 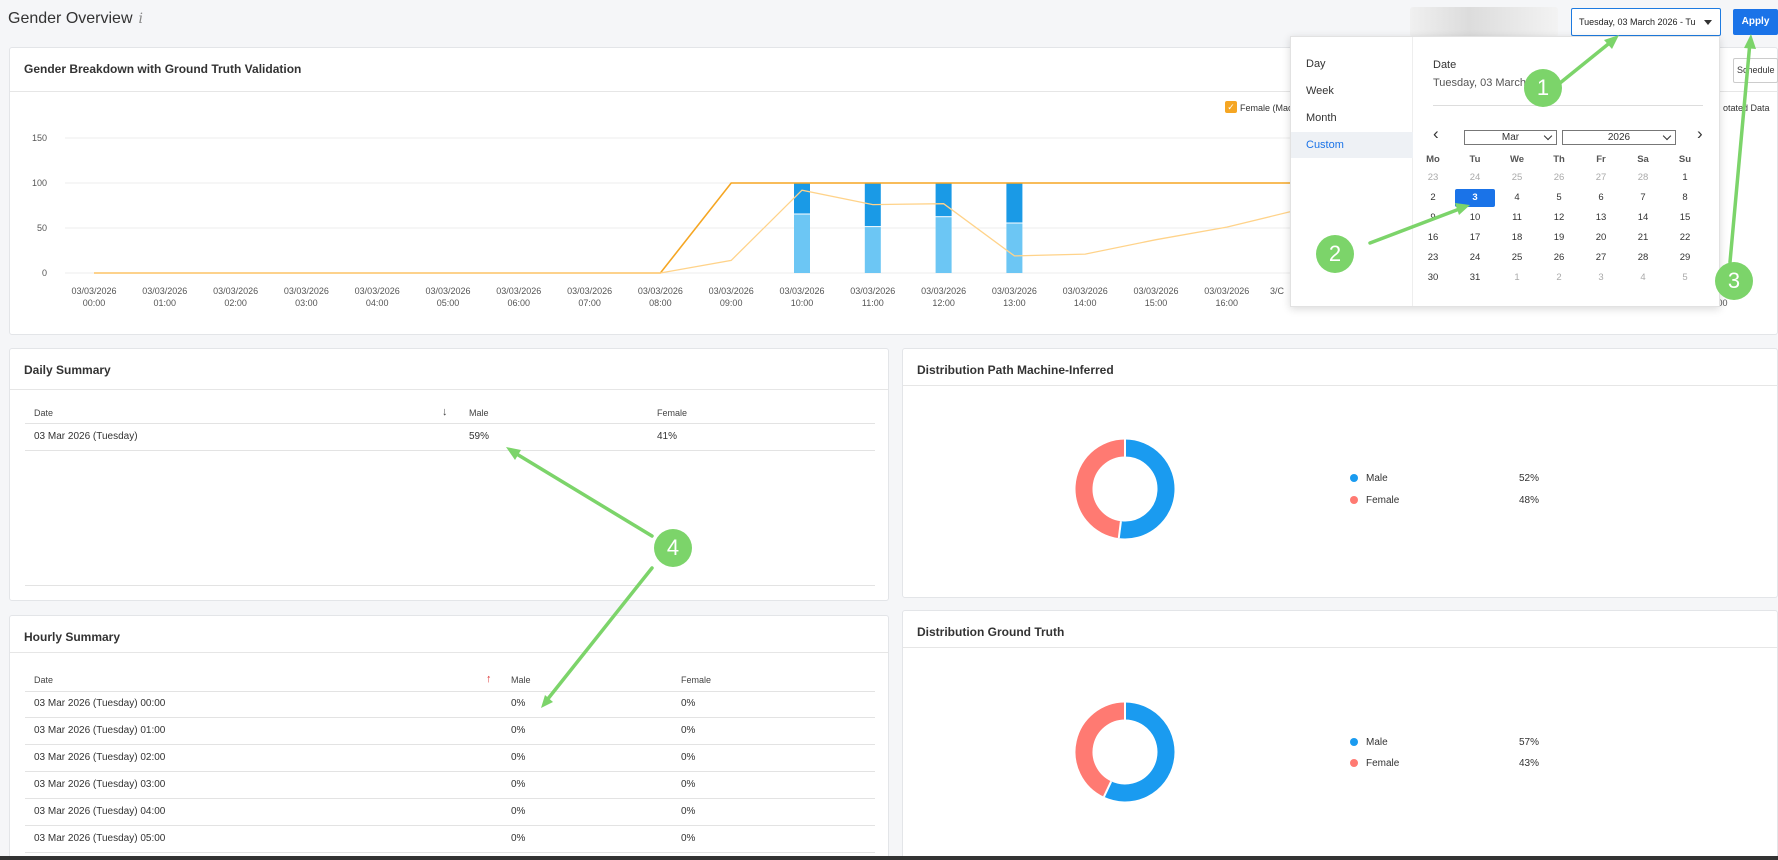 I want to click on calendar-day: 10, so click(x=1475, y=217).